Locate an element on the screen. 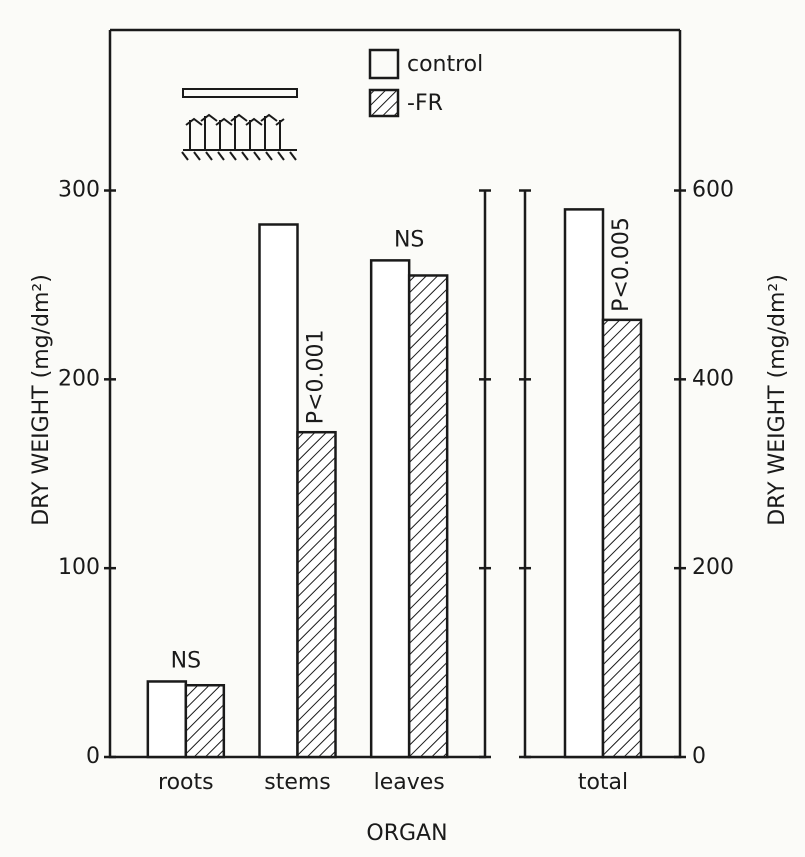 The image size is (805, 857). y2-axis-label: DRY WEIGHT (mg/dm²) is located at coordinates (777, 400).